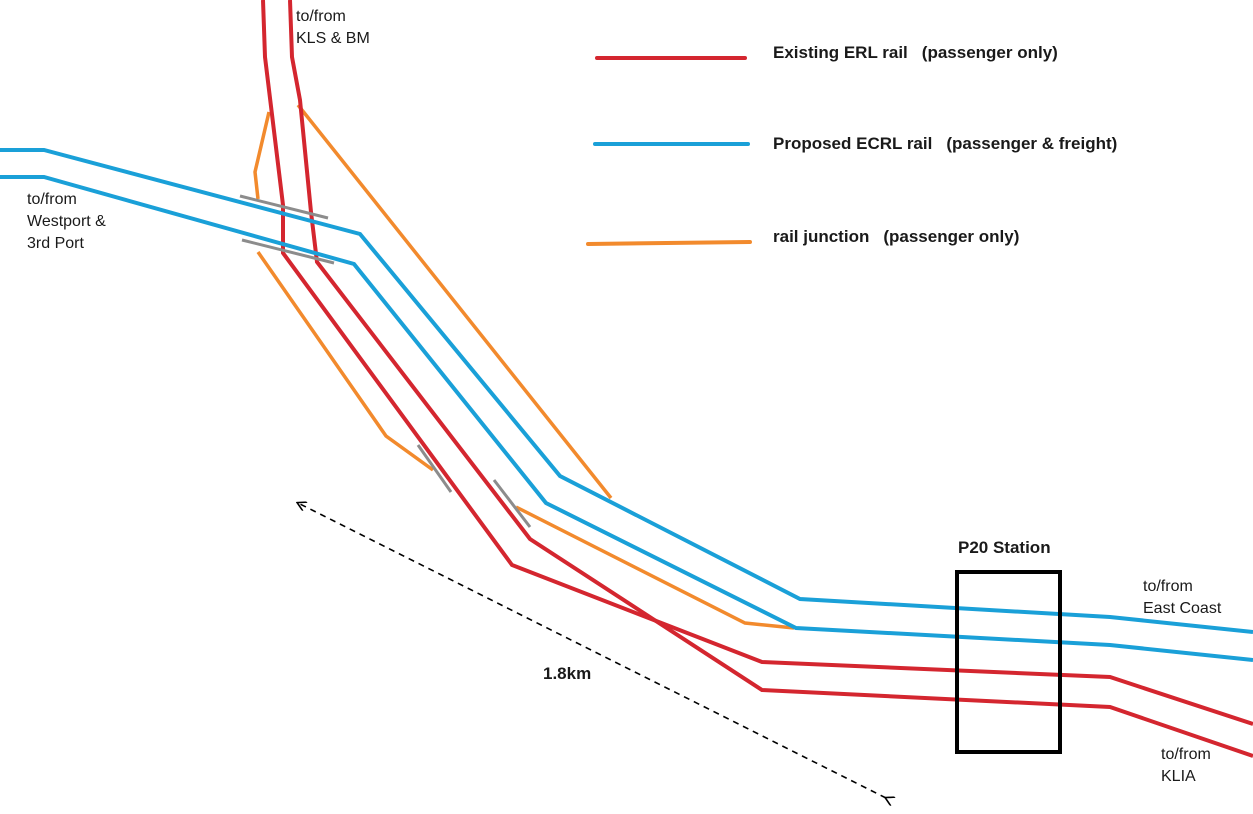 This screenshot has height=814, width=1253. I want to click on label-line: Westport &, so click(66, 221).